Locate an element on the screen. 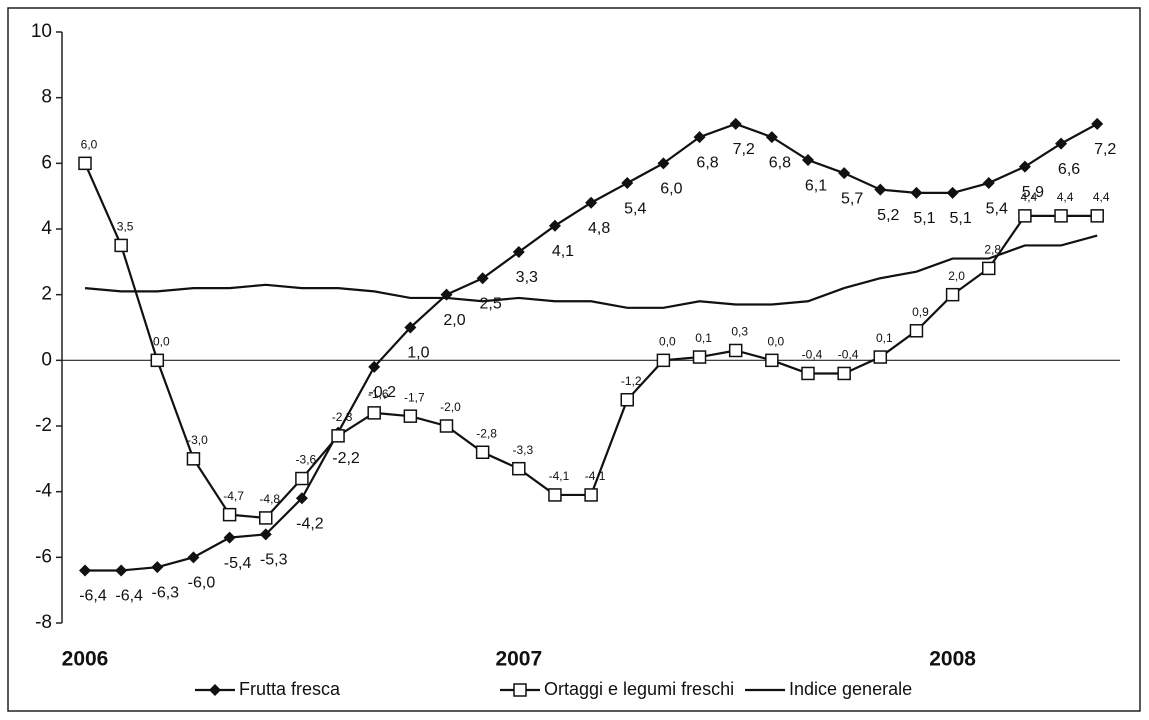 This screenshot has height=720, width=1149. x-tick-label: 2006 is located at coordinates (85, 659).